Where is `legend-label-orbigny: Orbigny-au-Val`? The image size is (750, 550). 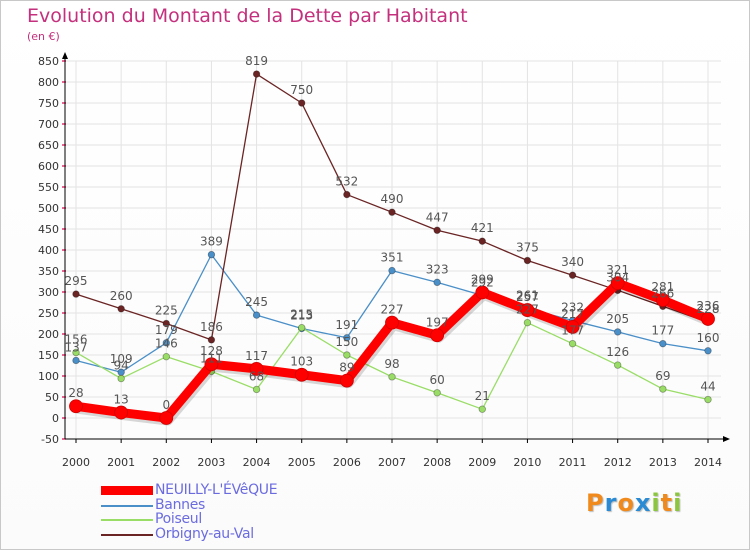 legend-label-orbigny: Orbigny-au-Val is located at coordinates (204, 533).